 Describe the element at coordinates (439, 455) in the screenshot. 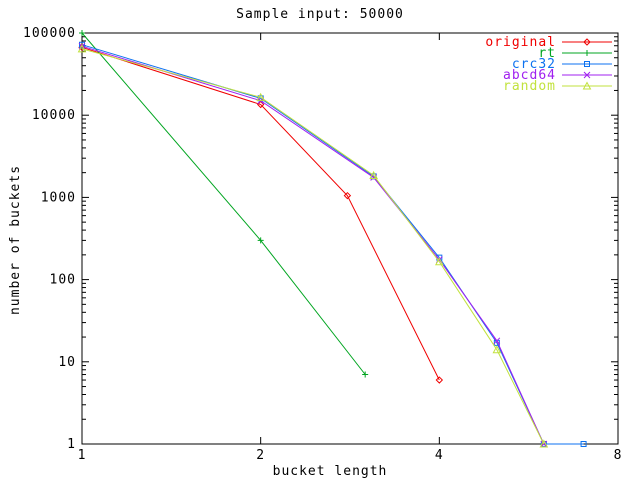

I see `x-tick-label: 4` at that location.